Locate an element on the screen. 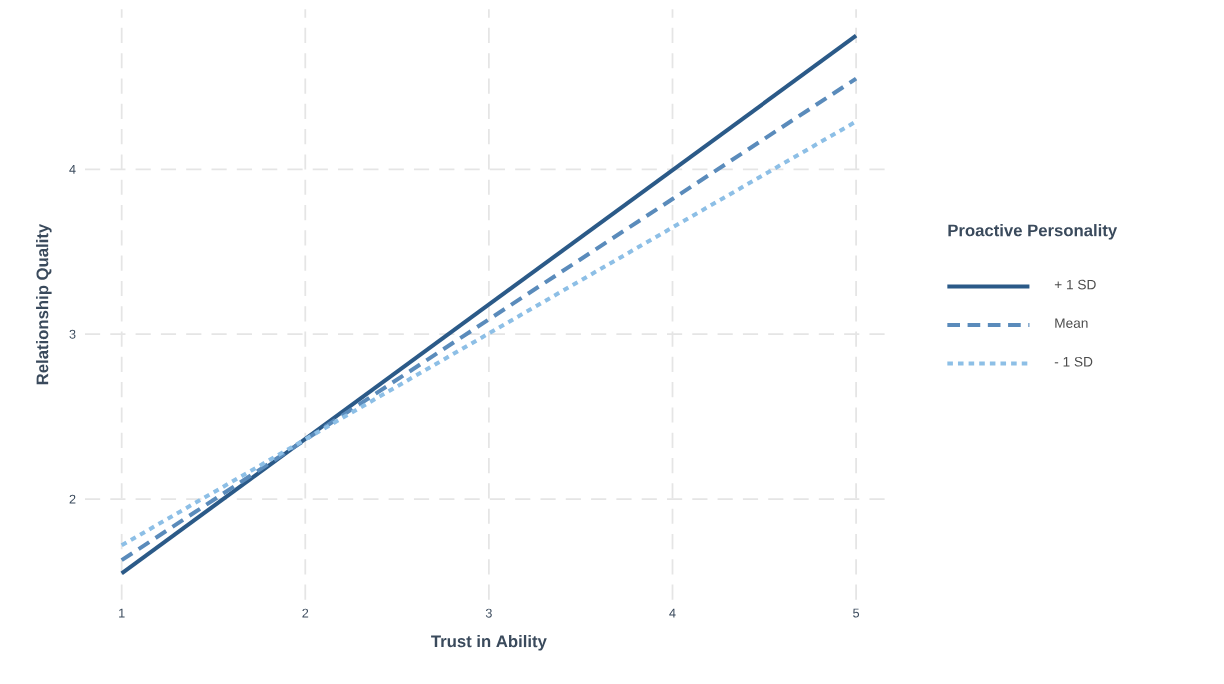 The image size is (1224, 684). x-axis-title: Trust in Ability is located at coordinates (489, 643).